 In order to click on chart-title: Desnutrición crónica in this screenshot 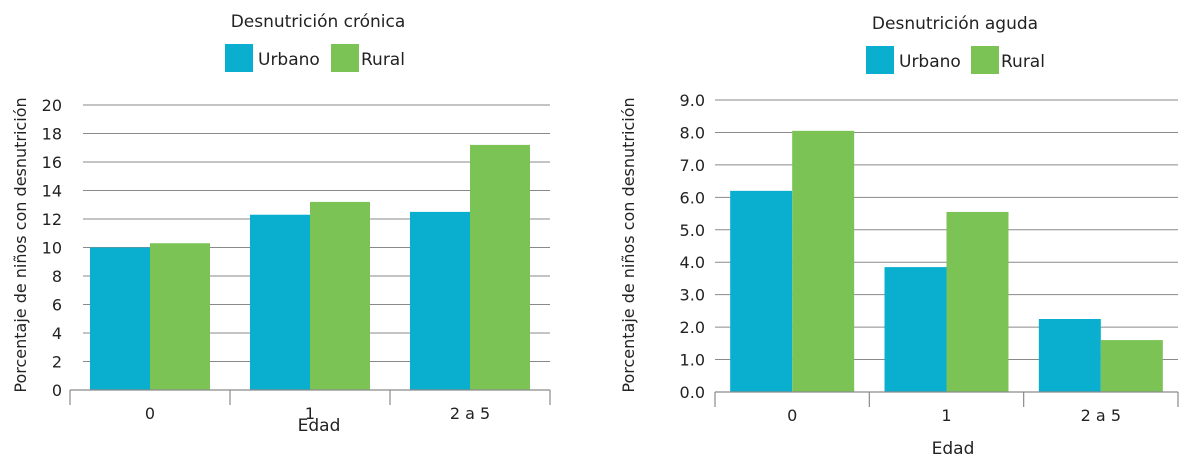, I will do `click(318, 22)`.